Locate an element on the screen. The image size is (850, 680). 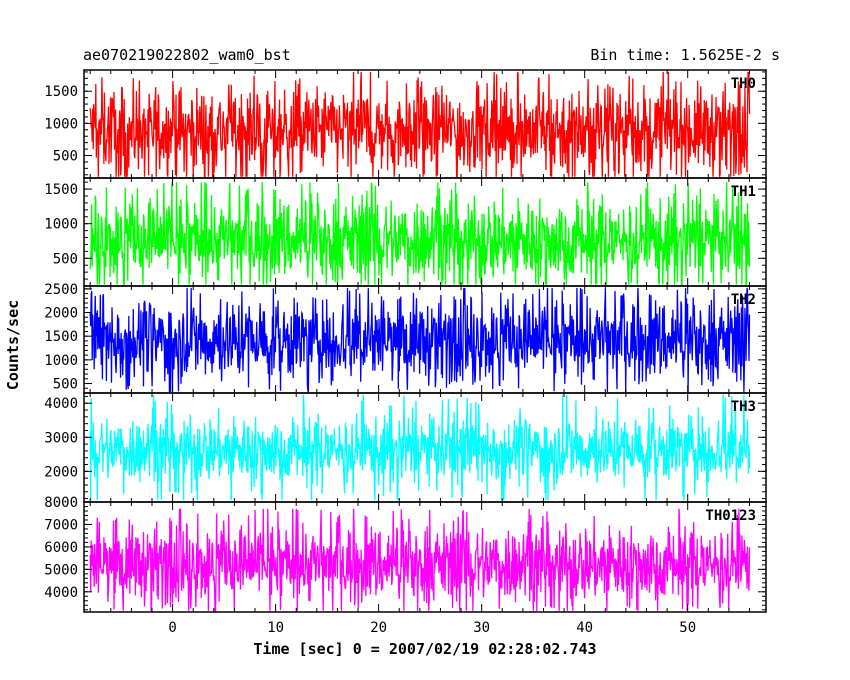
y-tick-label: 3000 is located at coordinates (61, 438).